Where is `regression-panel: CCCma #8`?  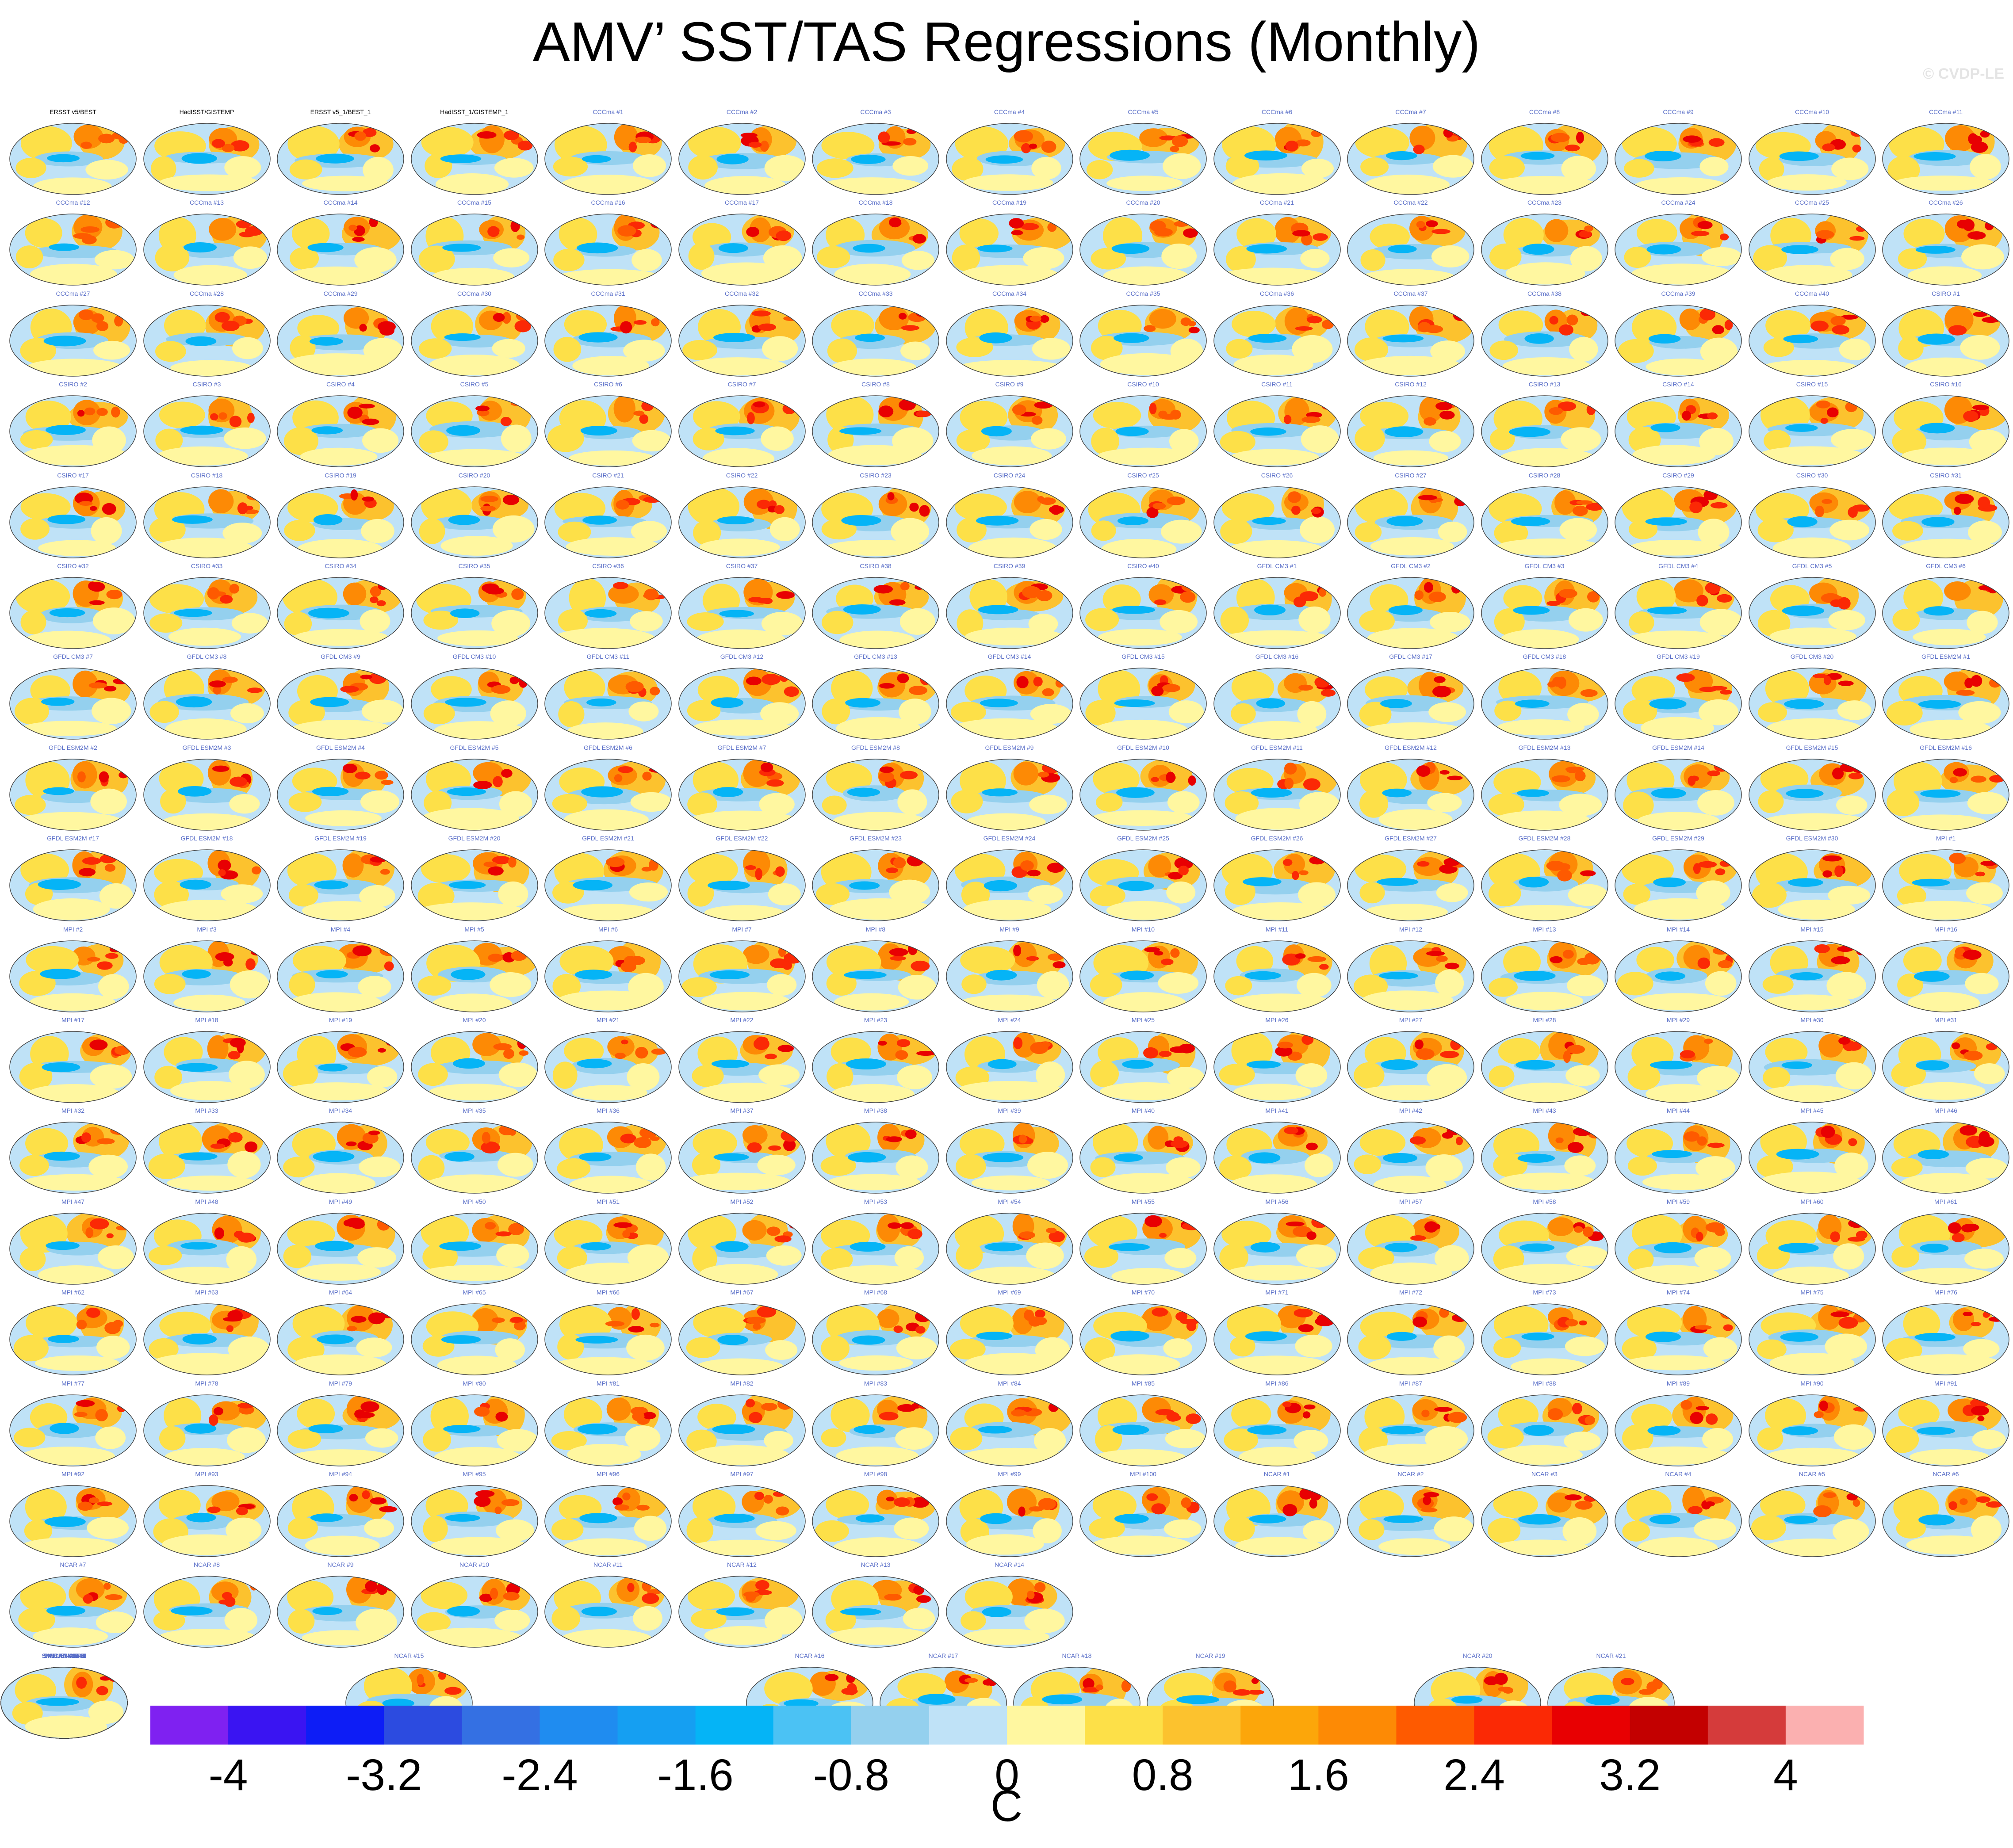
regression-panel: CCCma #8 is located at coordinates (1545, 151).